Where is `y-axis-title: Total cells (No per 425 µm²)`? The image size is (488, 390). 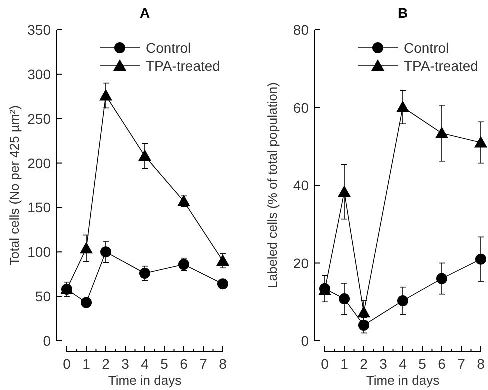 y-axis-title: Total cells (No per 425 µm²) is located at coordinates (14, 186).